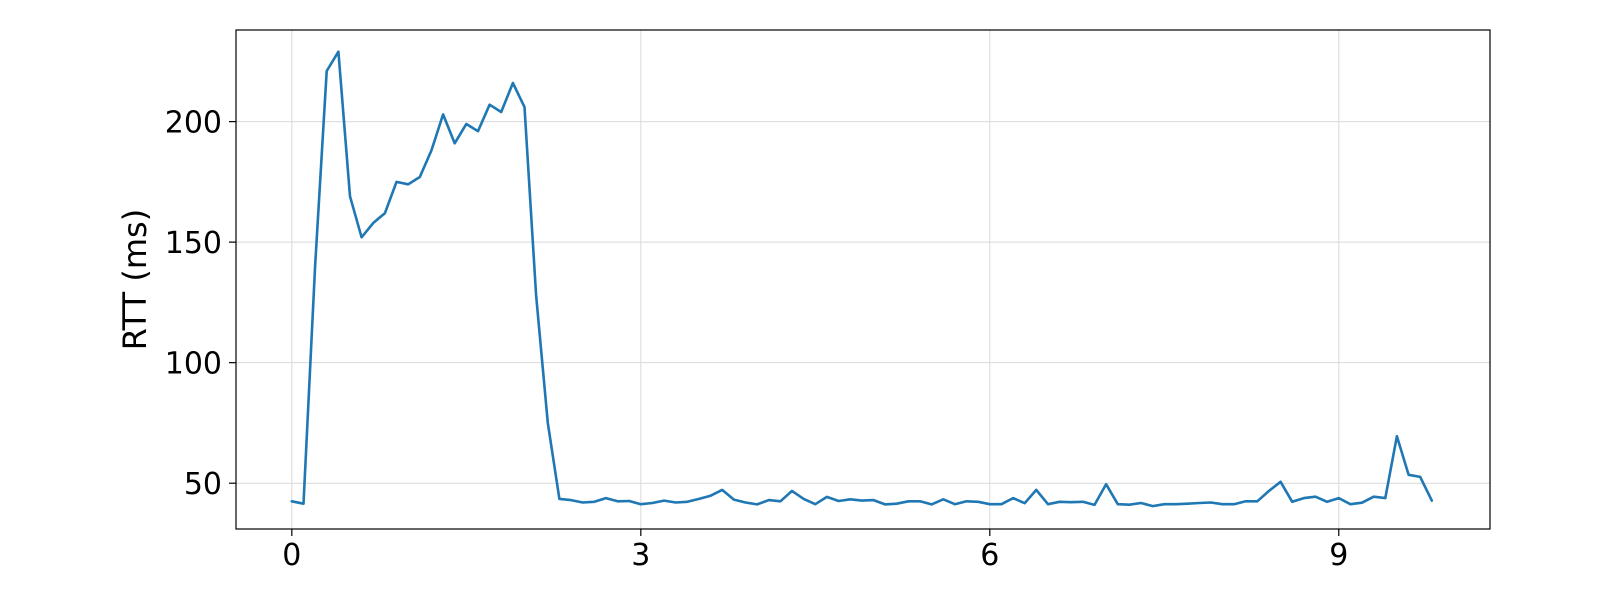 Image resolution: width=1600 pixels, height=600 pixels. Describe the element at coordinates (989, 555) in the screenshot. I see `x-tick-label: 6` at that location.